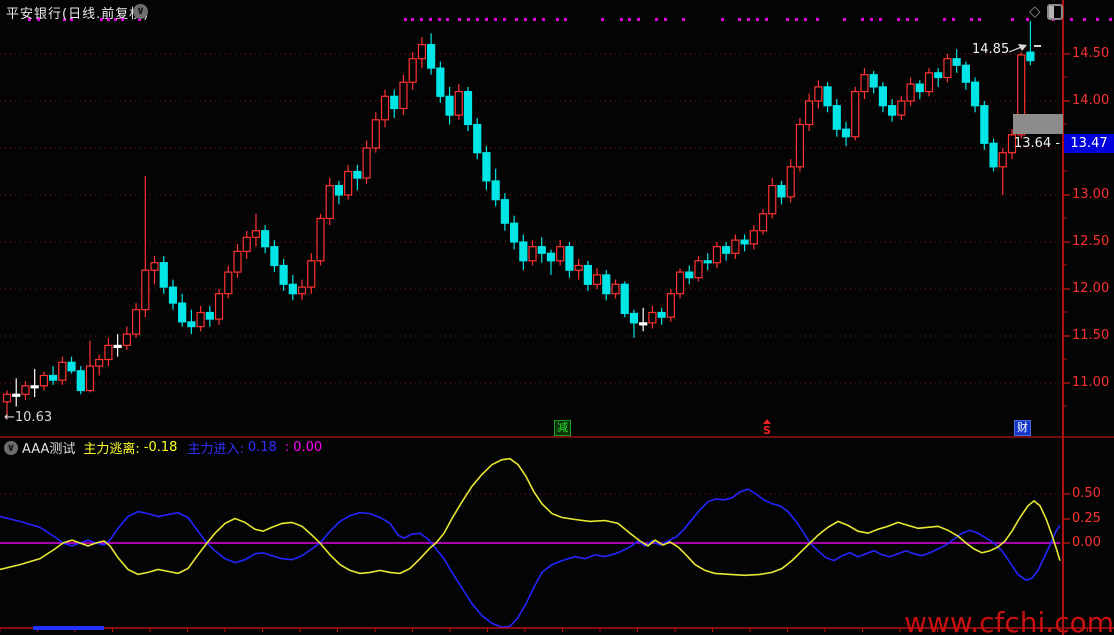  Describe the element at coordinates (140, 11) in the screenshot. I see `chevron-down-icon: ∨` at that location.